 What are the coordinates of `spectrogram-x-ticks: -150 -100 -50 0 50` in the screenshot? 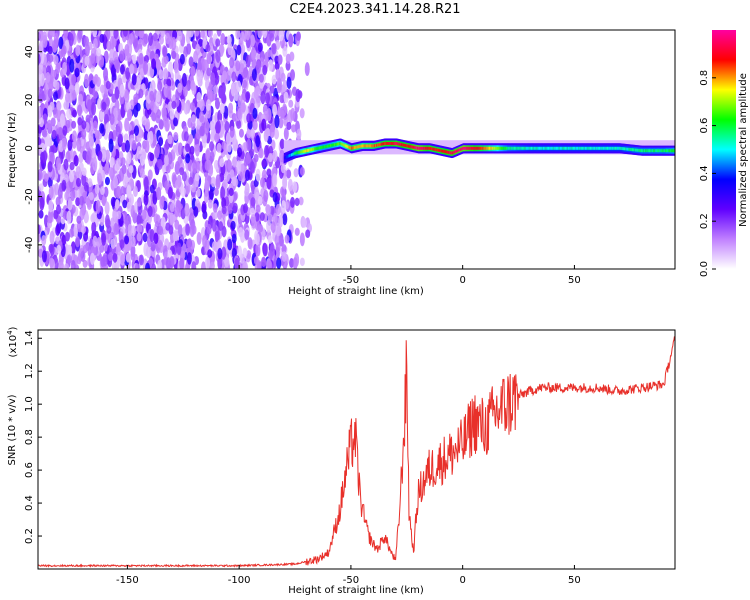 It's located at (348, 275).